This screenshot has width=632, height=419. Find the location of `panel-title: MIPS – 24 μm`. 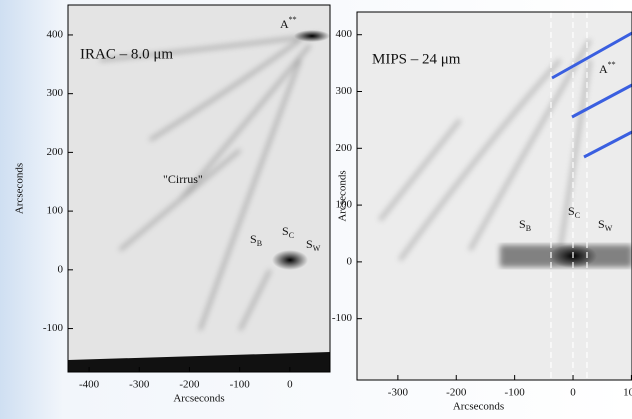

panel-title: MIPS – 24 μm is located at coordinates (416, 59).